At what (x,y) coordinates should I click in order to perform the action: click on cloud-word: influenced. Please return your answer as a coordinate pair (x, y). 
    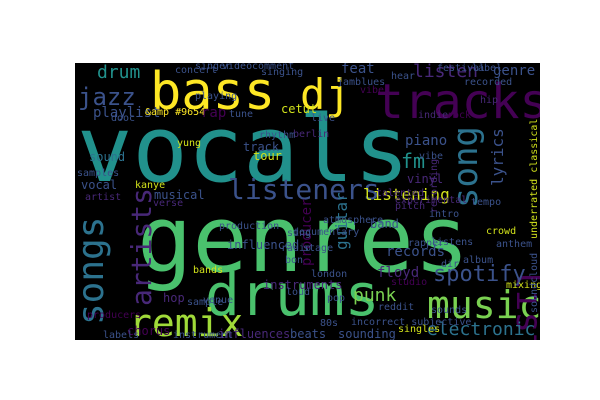
    Looking at the image, I should click on (263, 245).